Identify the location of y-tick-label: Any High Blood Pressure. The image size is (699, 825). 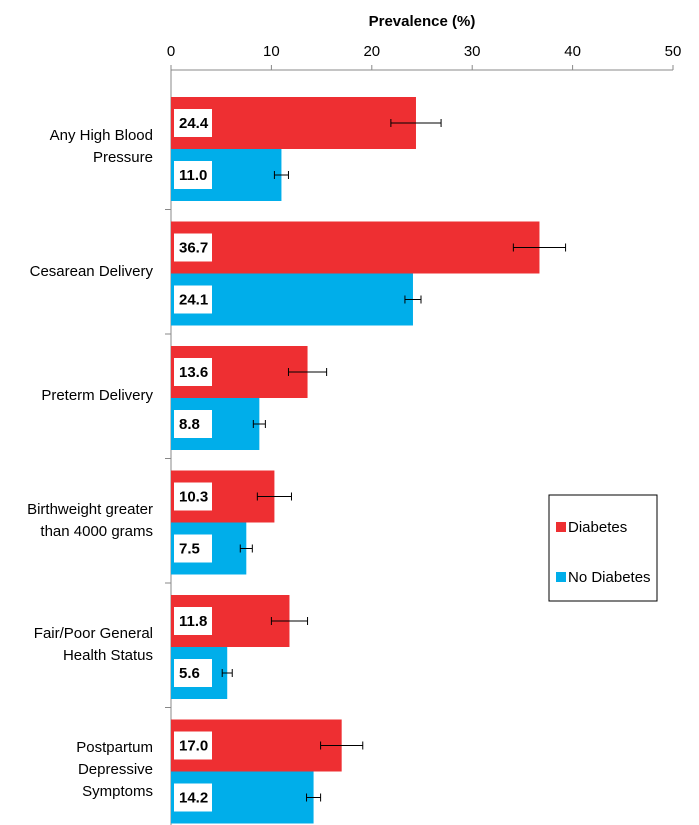
(101, 147).